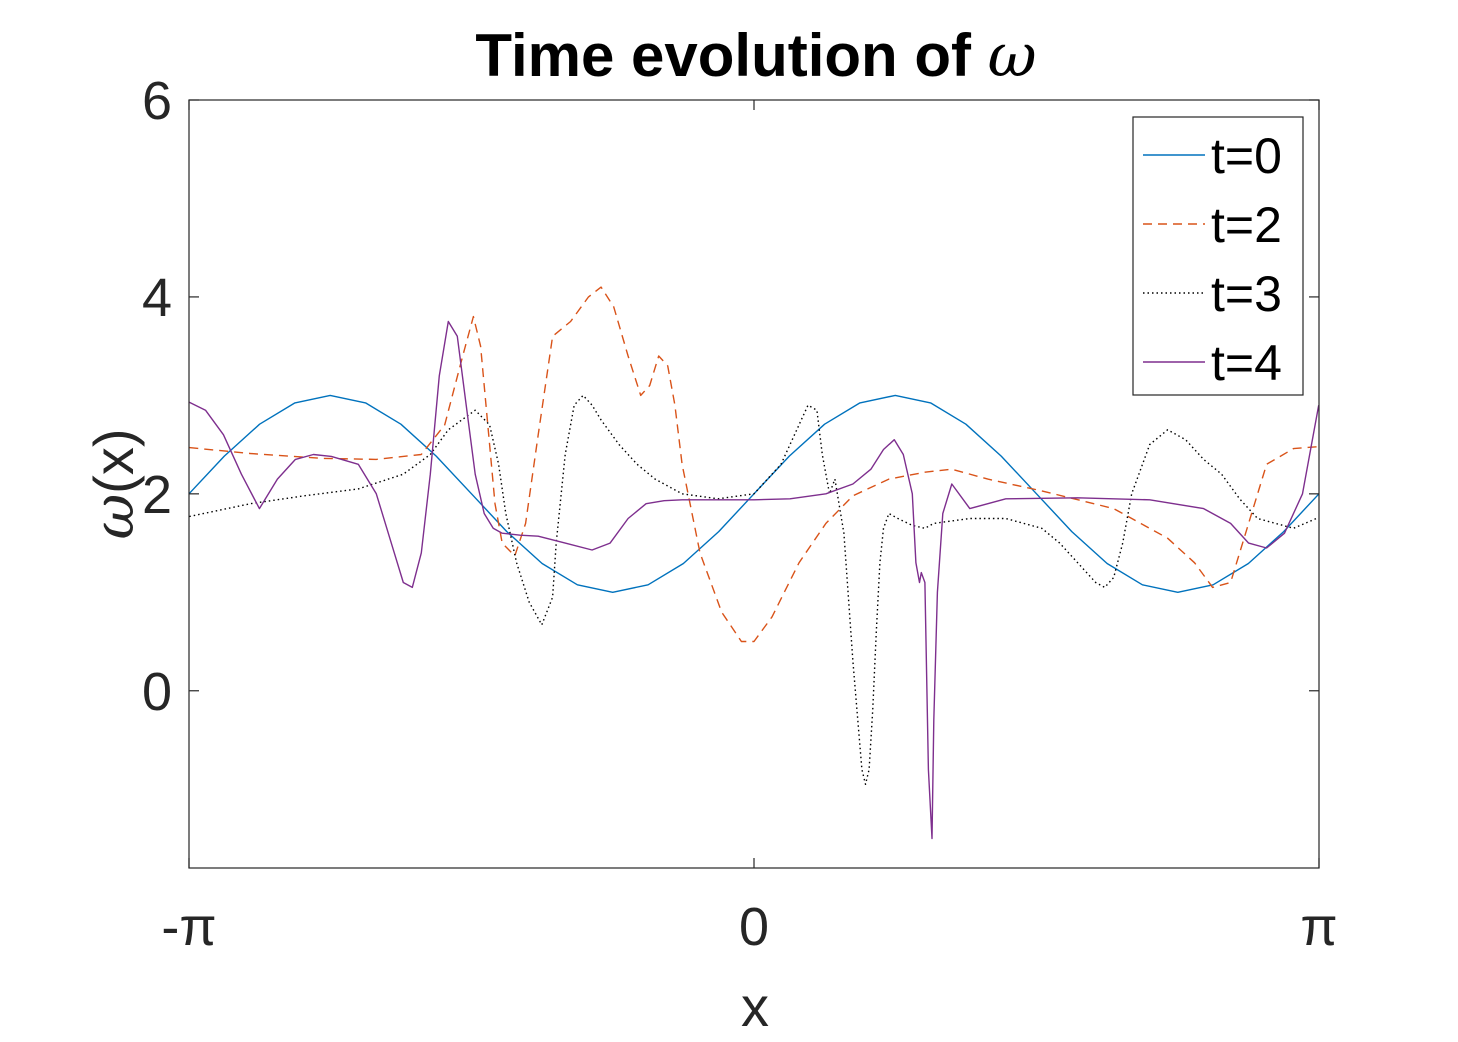 The width and height of the screenshot is (1458, 1042). Describe the element at coordinates (731, 55) in the screenshot. I see `chart-title-text: Time evolution of` at that location.